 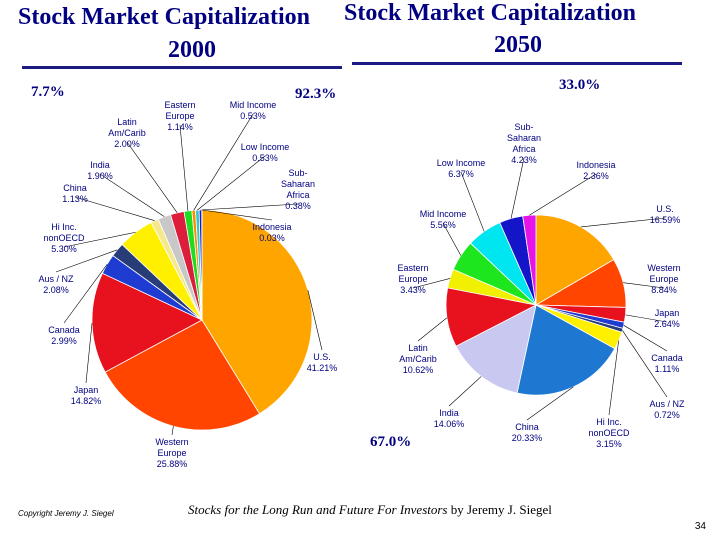 What do you see at coordinates (452, 239) in the screenshot?
I see `right-leader-mid-income` at bounding box center [452, 239].